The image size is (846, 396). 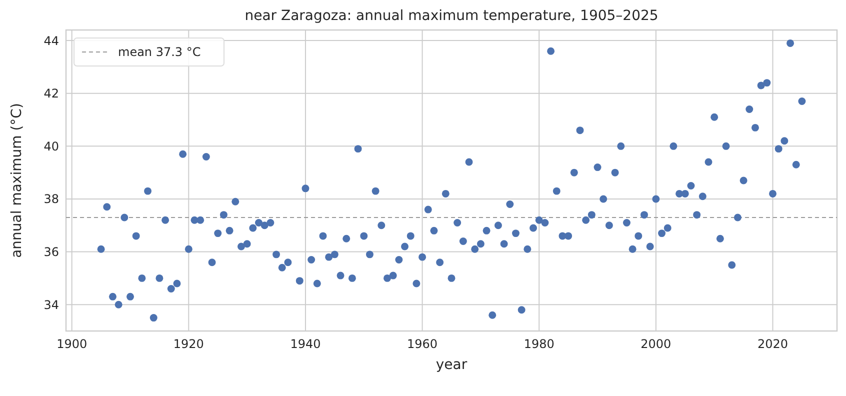 I want to click on x-tick-label: 2020, so click(x=772, y=344).